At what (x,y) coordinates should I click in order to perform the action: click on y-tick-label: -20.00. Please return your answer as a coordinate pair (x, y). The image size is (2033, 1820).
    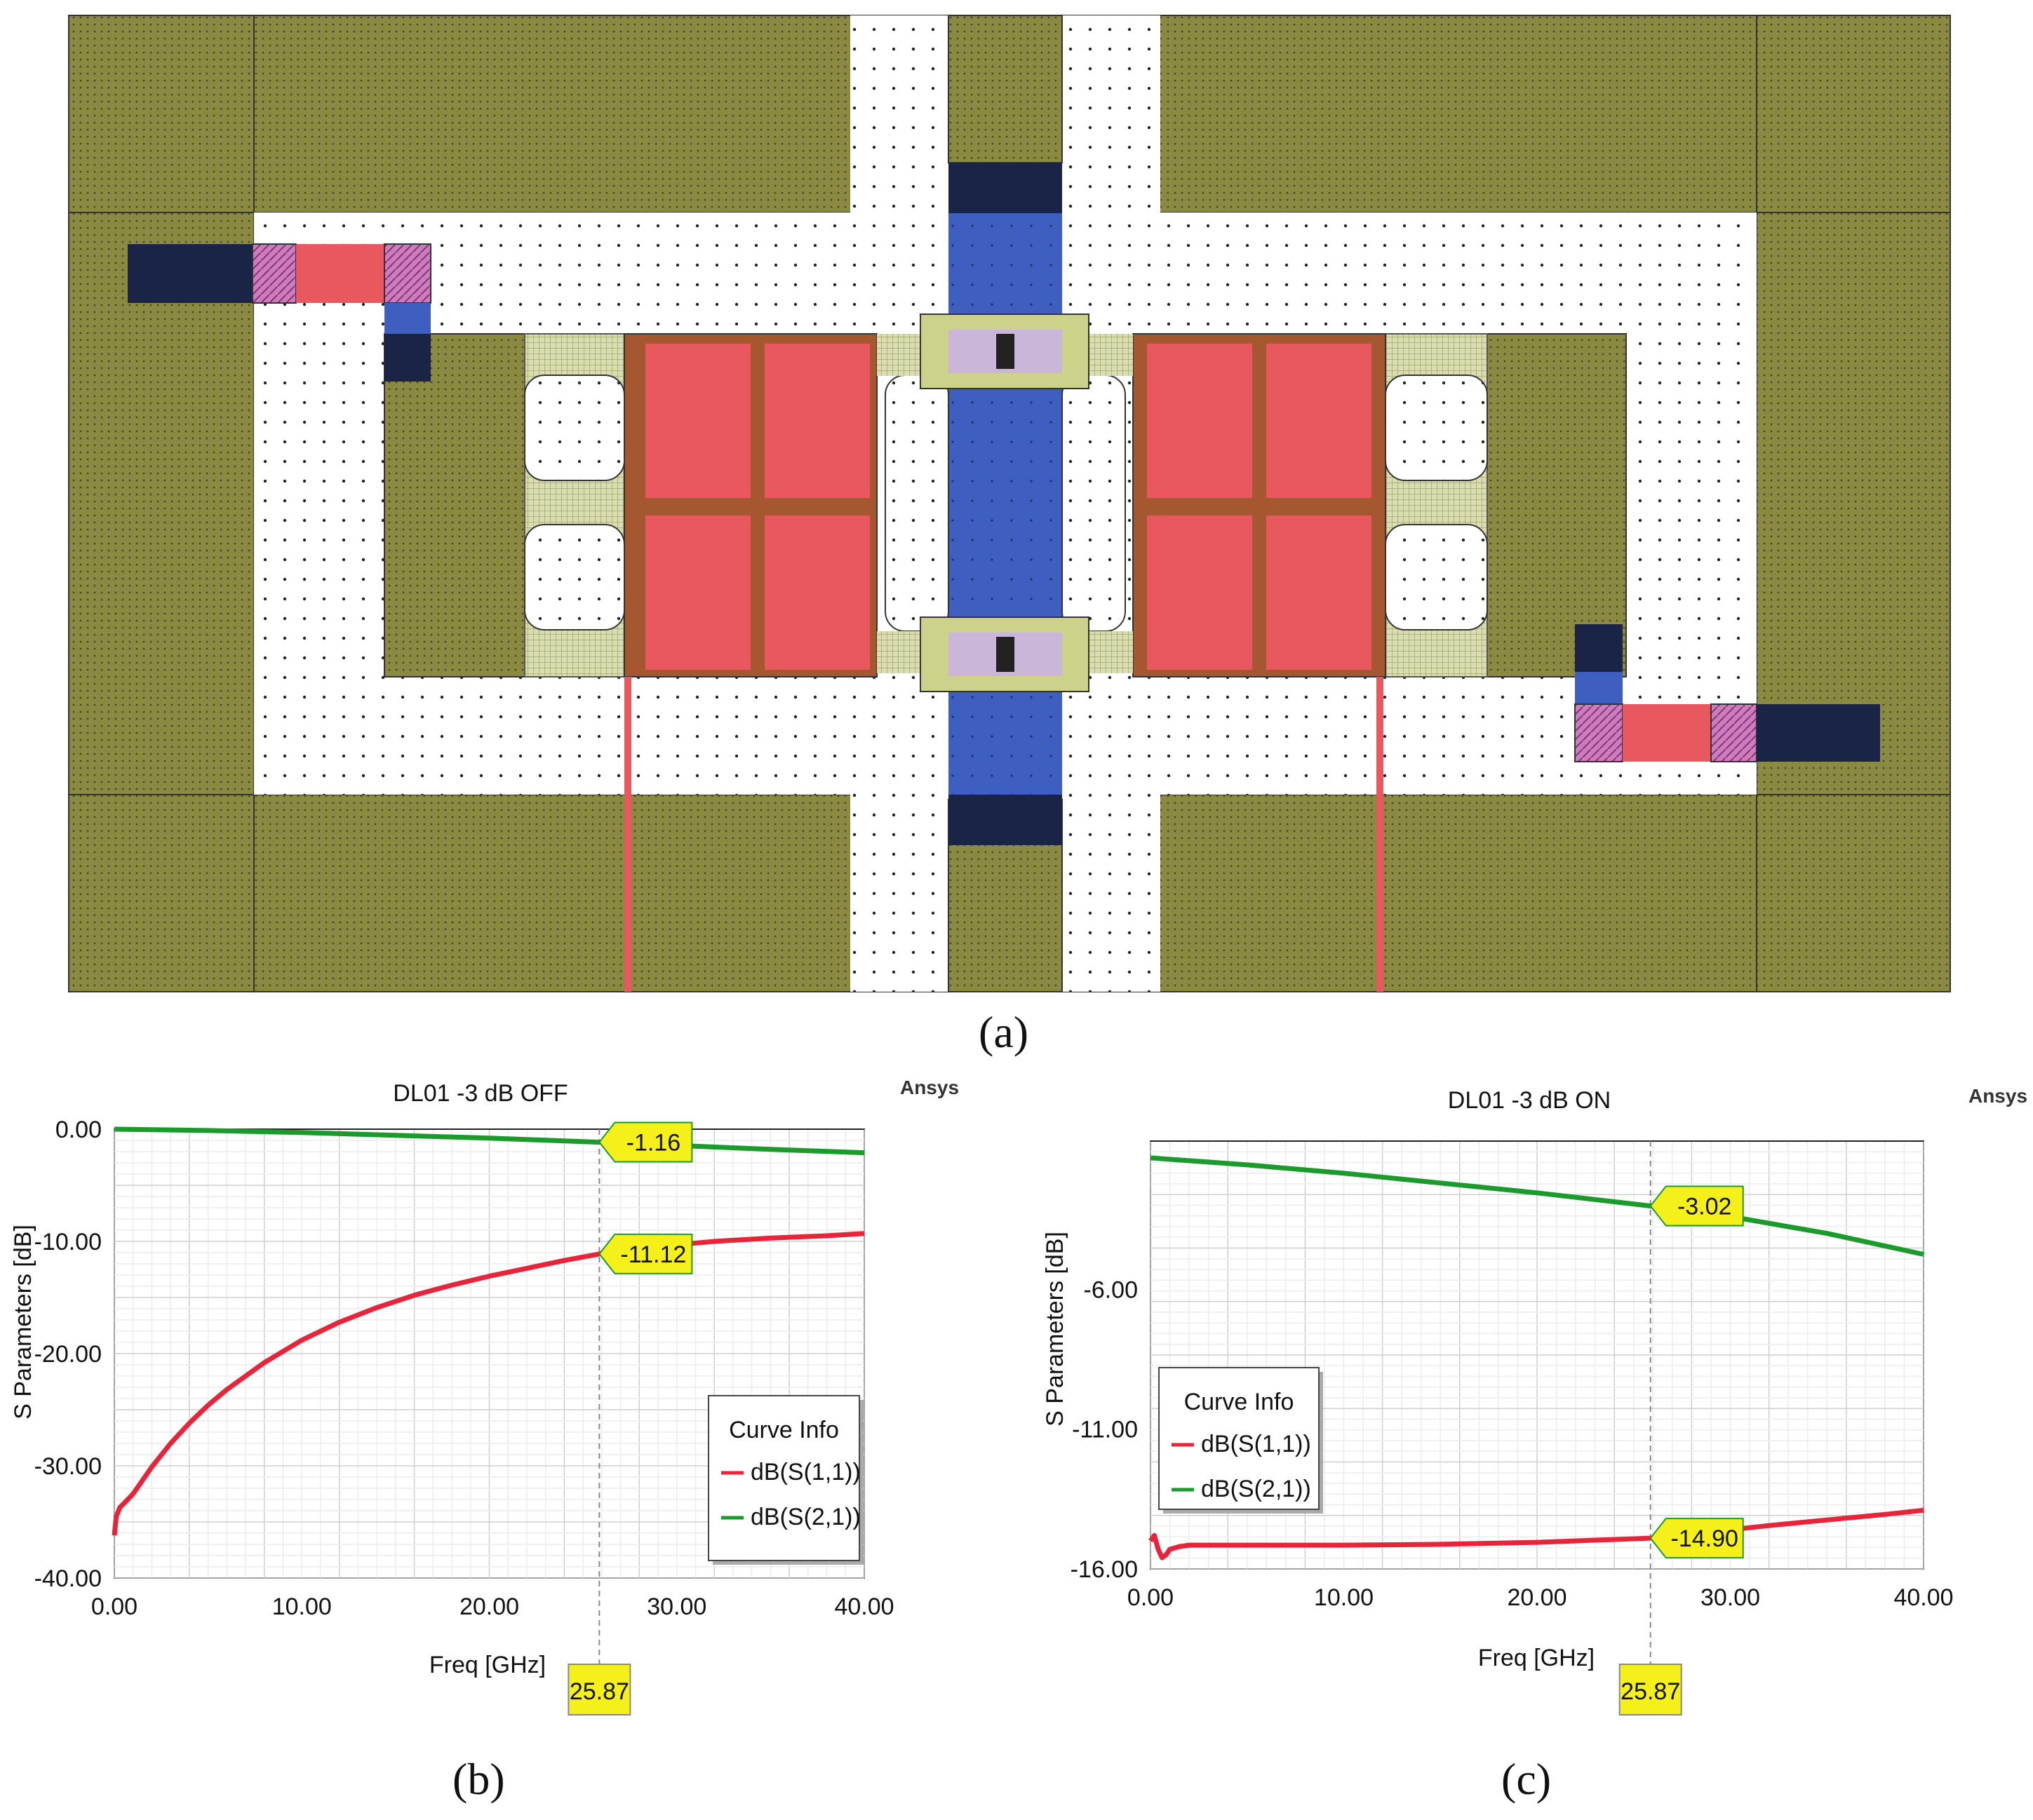
    Looking at the image, I should click on (68, 1354).